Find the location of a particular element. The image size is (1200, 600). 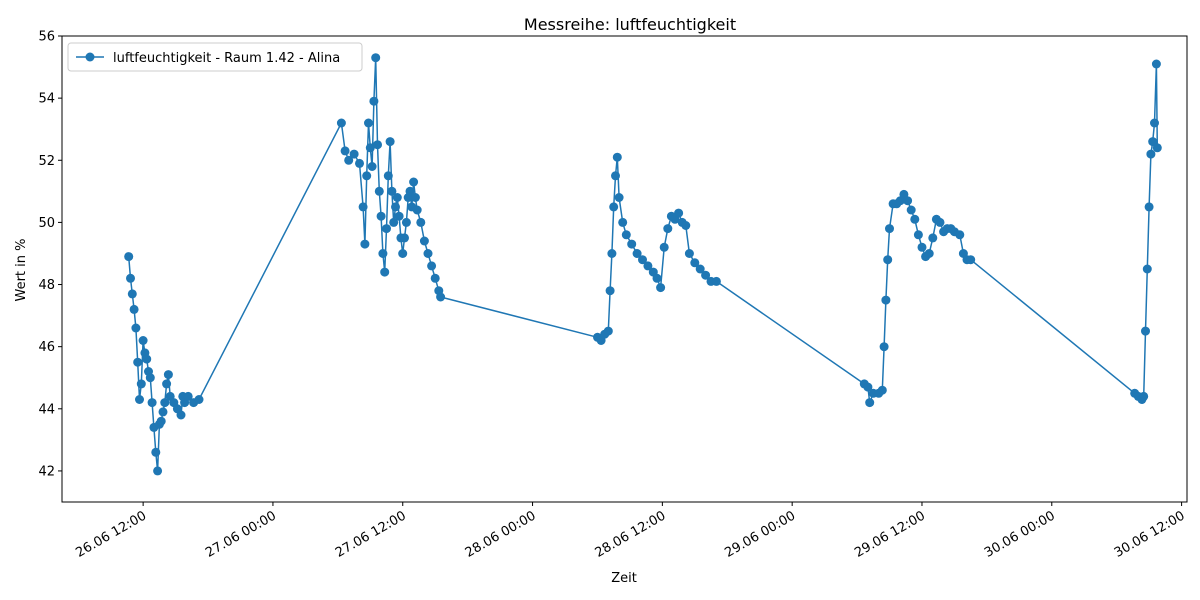

legend-marker is located at coordinates (90, 57).